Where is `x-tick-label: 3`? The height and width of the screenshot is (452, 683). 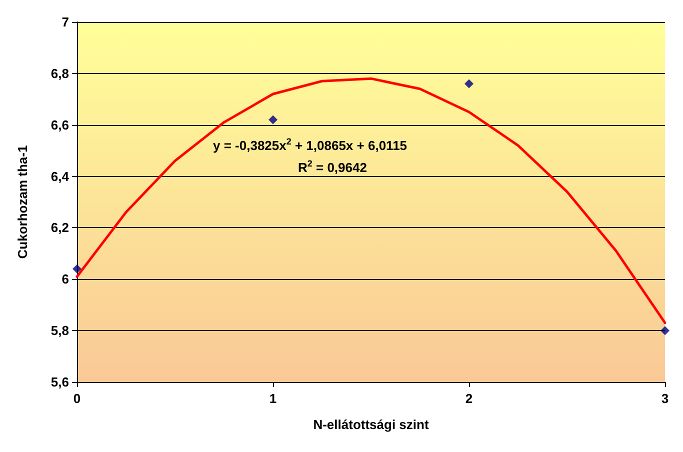 x-tick-label: 3 is located at coordinates (665, 398).